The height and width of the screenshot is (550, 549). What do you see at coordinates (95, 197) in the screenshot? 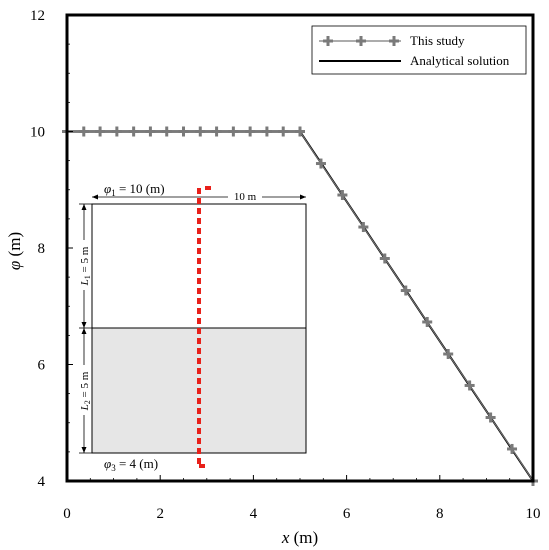
I see `inset-width-arrow-left` at bounding box center [95, 197].